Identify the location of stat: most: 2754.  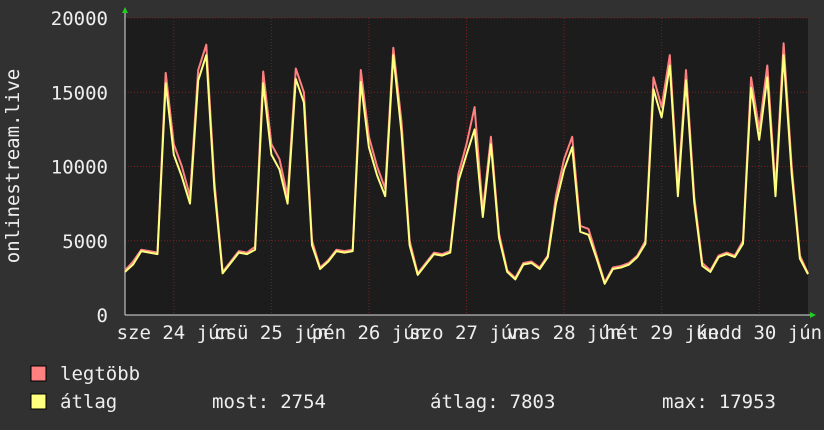
(269, 402).